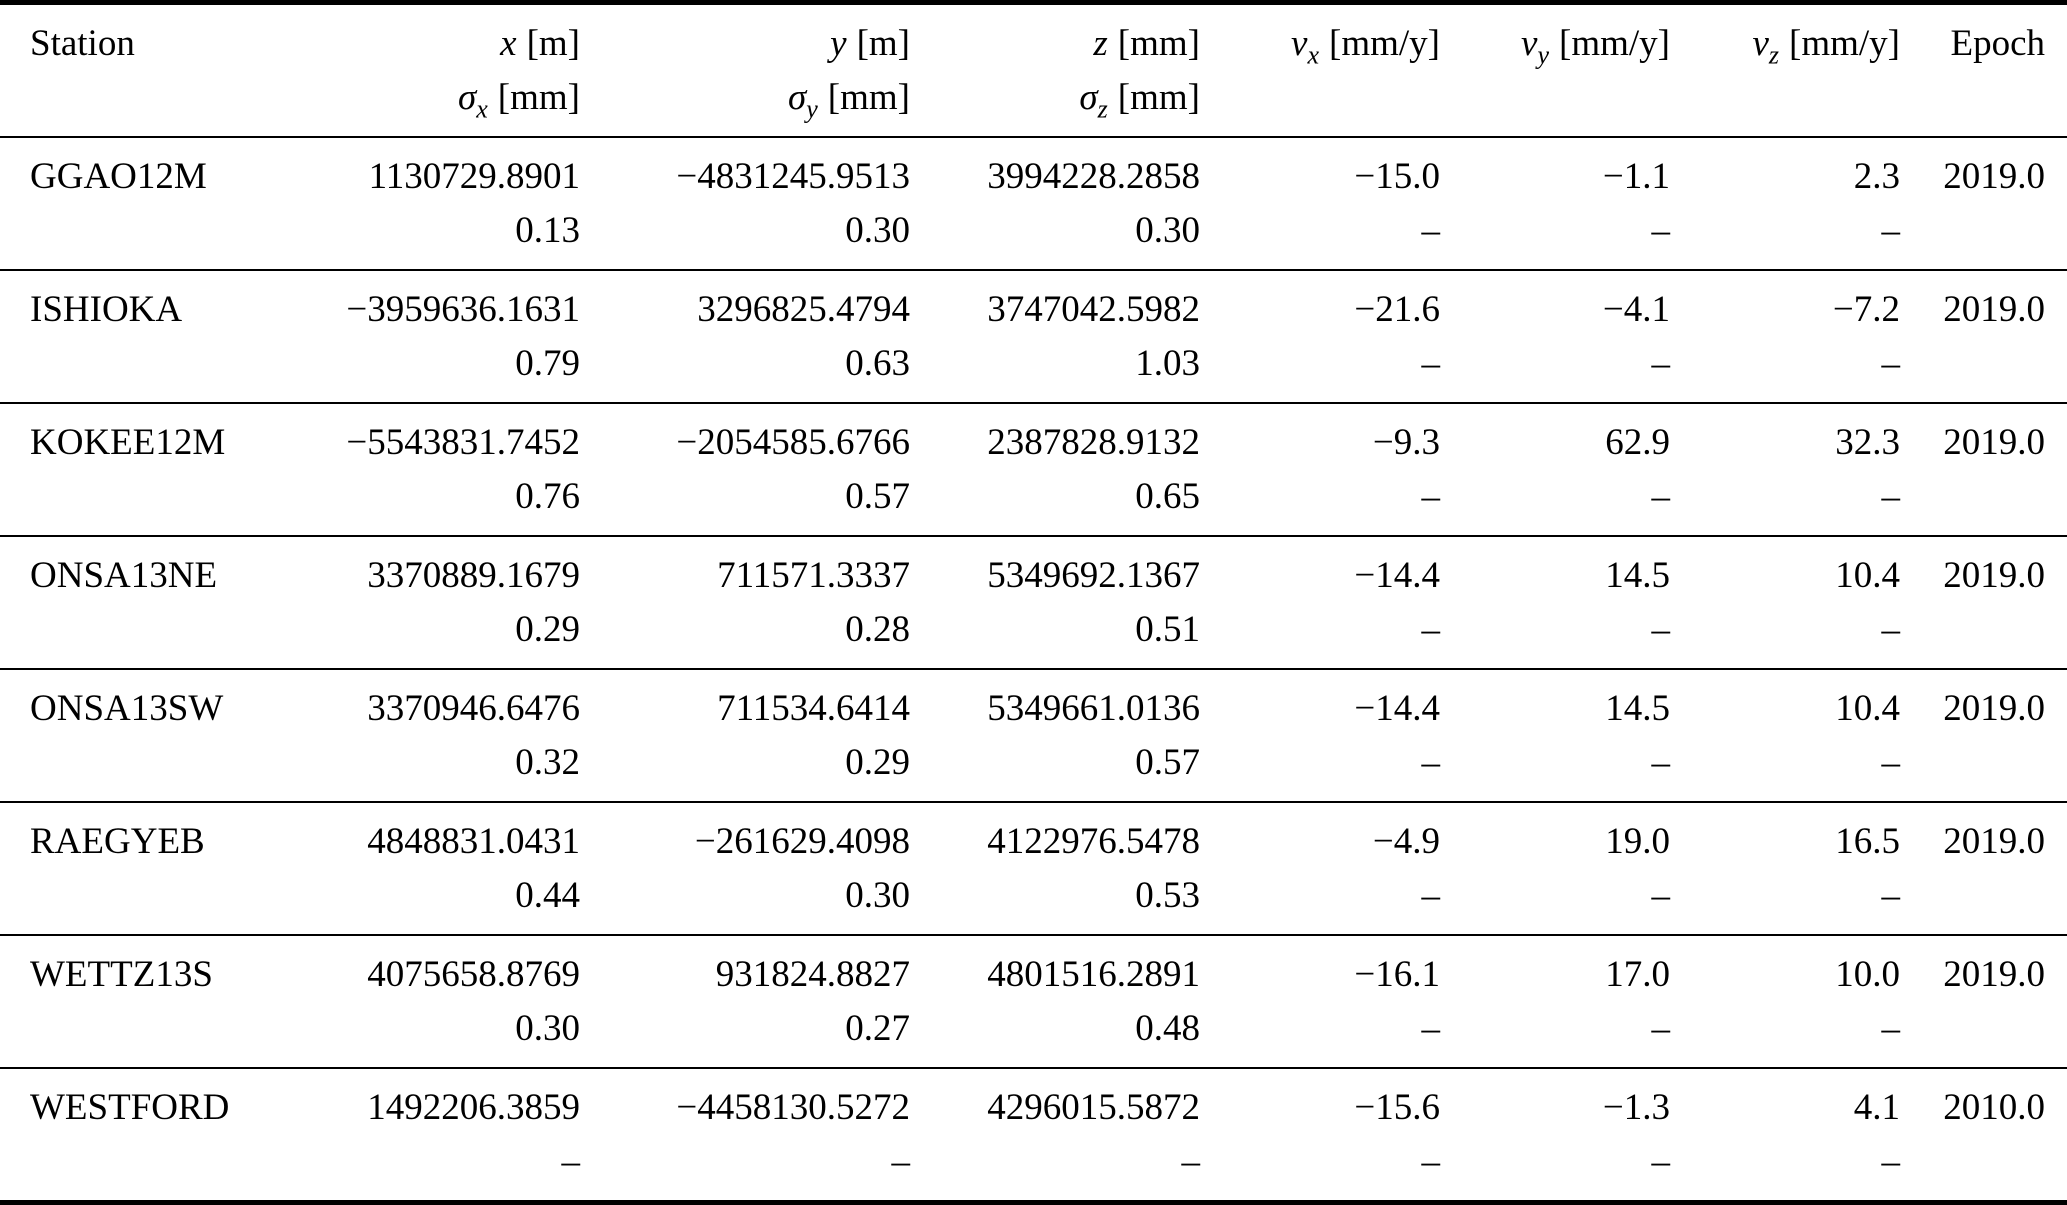 This screenshot has height=1205, width=2067. I want to click on y-cell: −4831245.9513 0.30, so click(745, 203).